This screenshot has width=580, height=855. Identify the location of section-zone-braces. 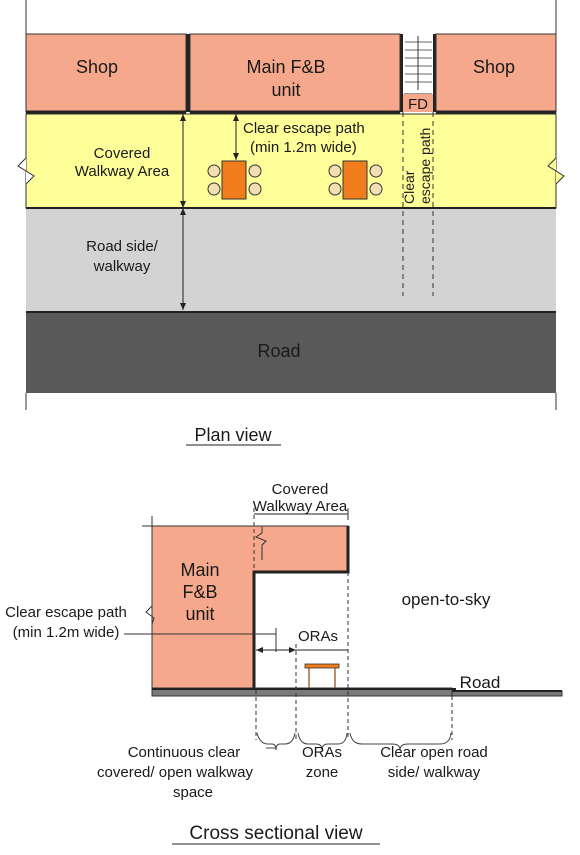
(354, 741).